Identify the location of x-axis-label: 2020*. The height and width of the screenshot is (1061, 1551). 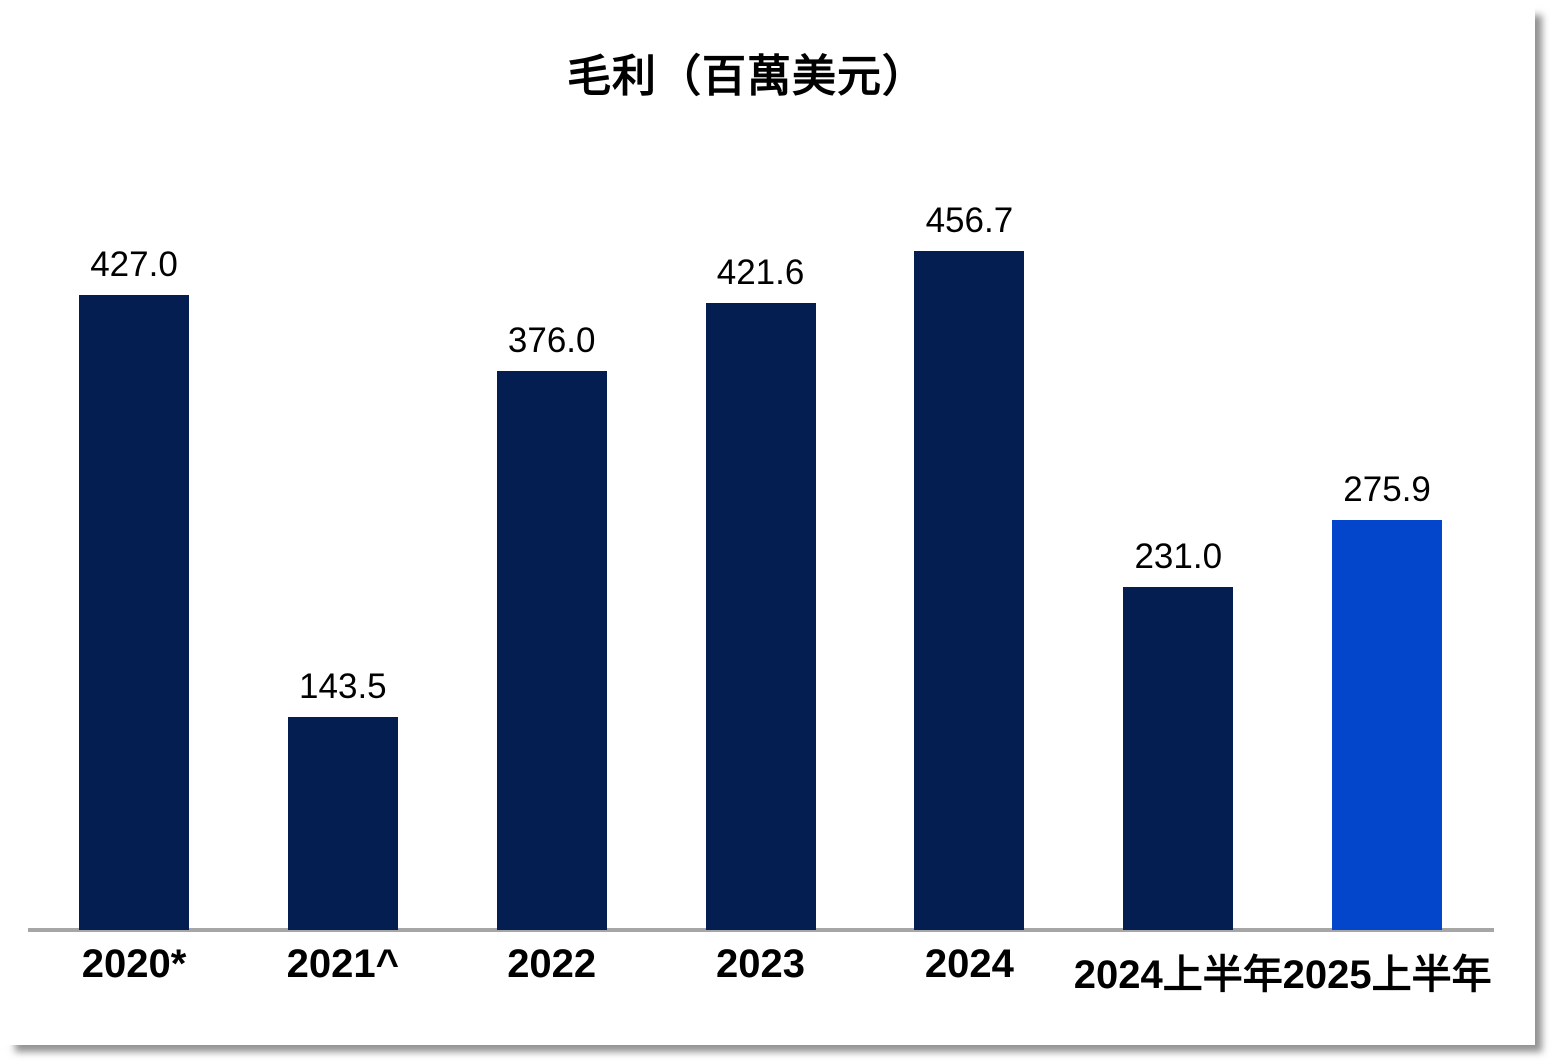
(134, 964).